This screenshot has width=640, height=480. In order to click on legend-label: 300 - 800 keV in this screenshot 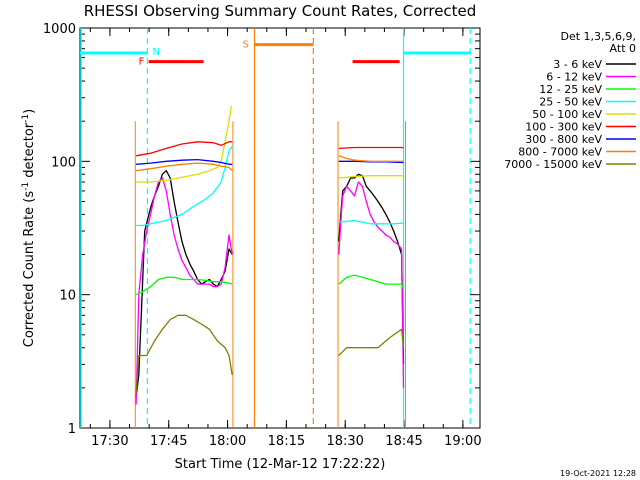, I will do `click(563, 139)`.